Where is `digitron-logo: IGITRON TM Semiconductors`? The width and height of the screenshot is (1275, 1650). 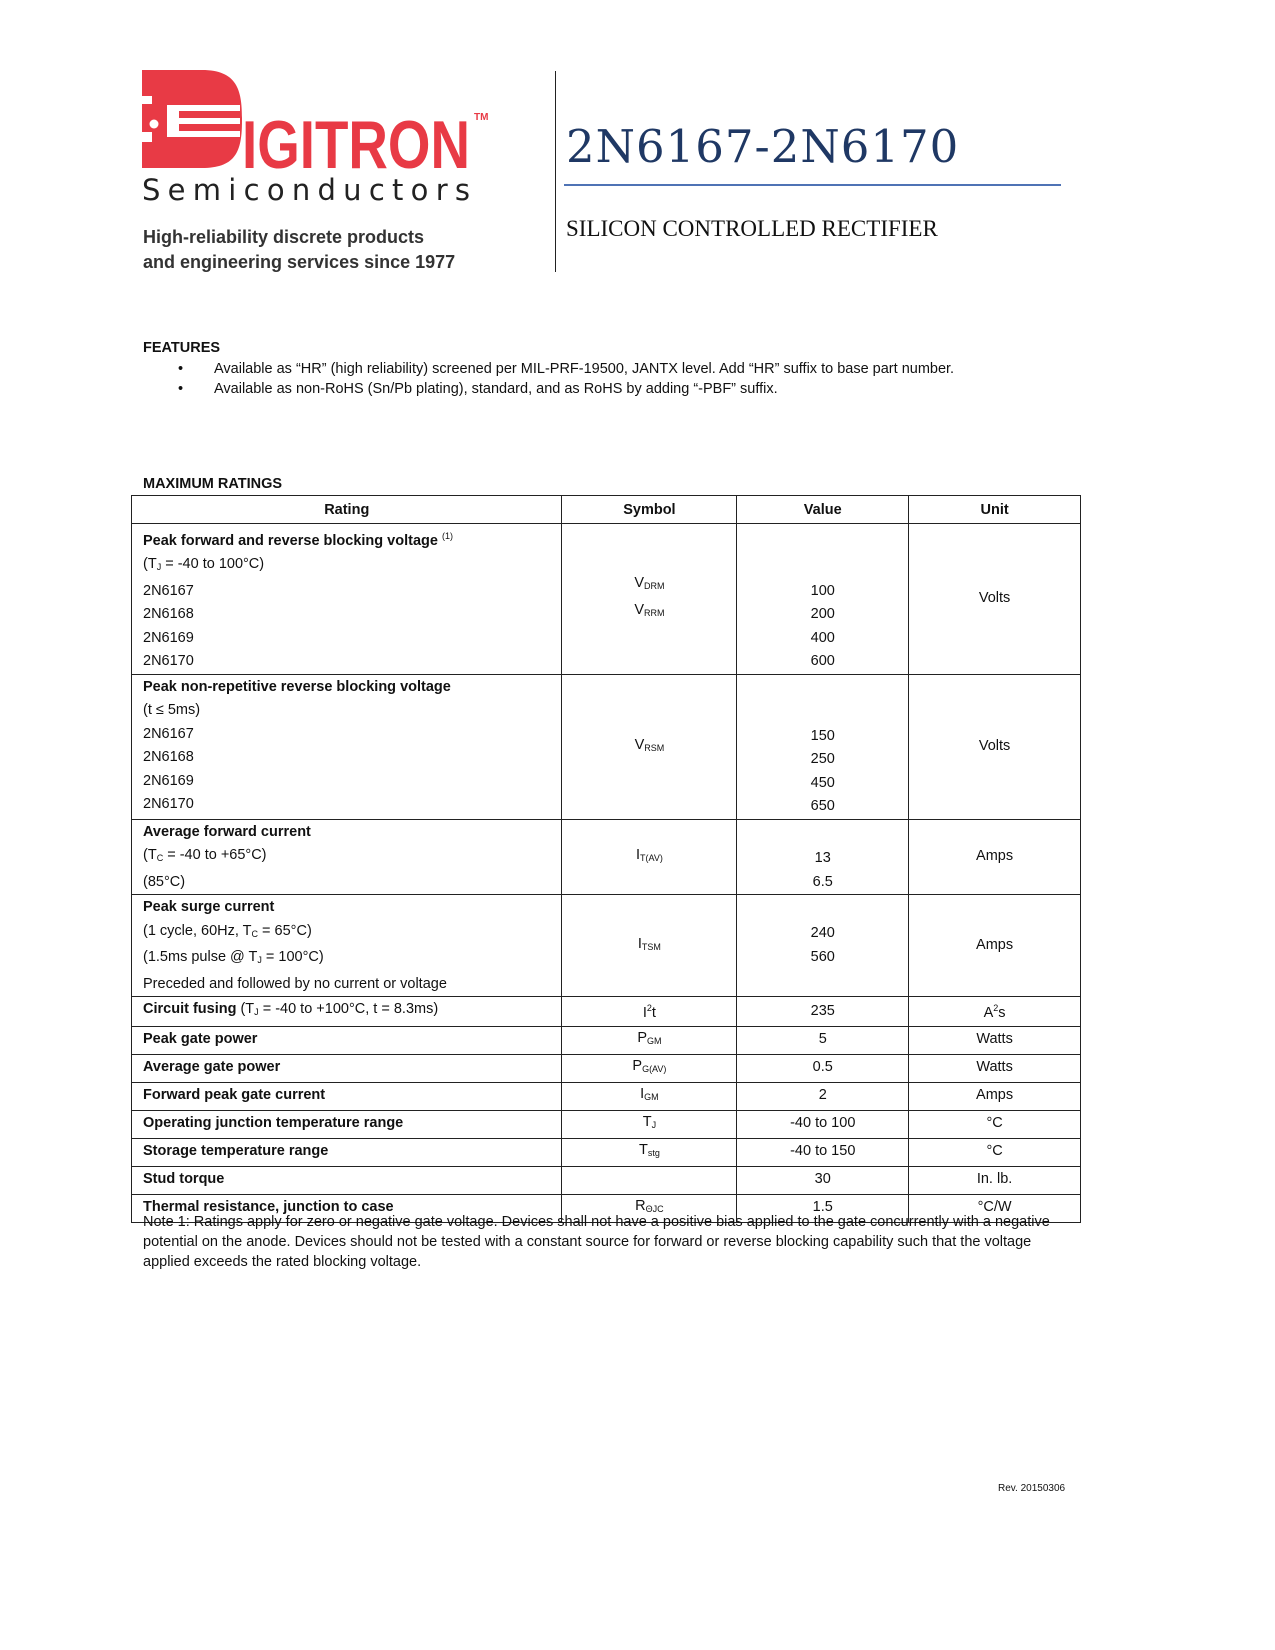 digitron-logo: IGITRON TM Semiconductors is located at coordinates (315, 138).